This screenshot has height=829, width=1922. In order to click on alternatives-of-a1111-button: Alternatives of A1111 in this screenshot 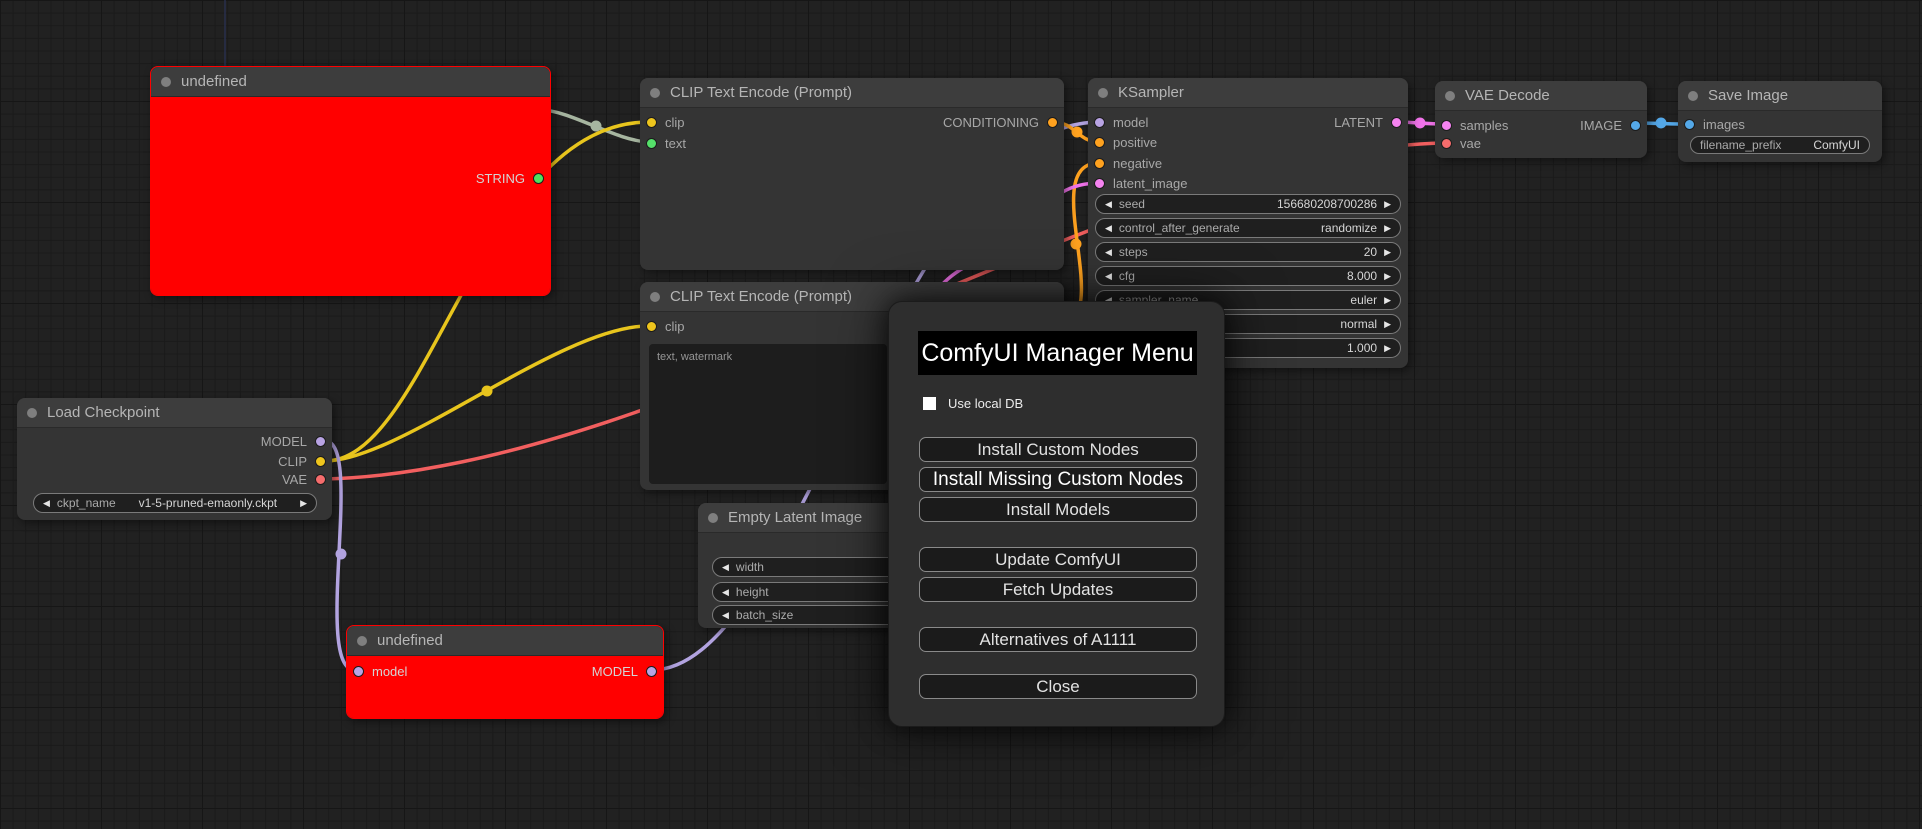, I will do `click(1058, 639)`.